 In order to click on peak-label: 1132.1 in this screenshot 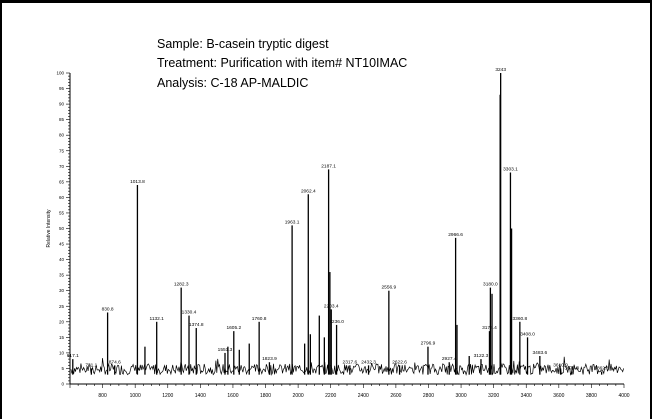, I will do `click(157, 319)`.